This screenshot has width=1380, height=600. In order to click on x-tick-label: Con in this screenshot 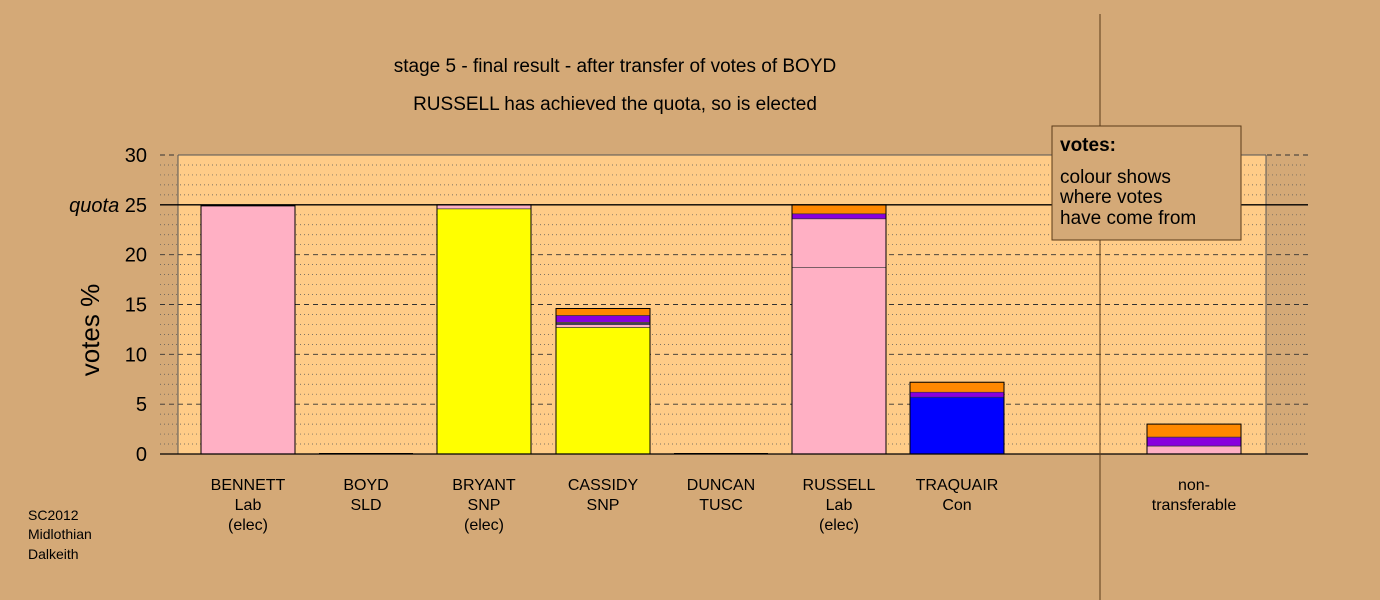, I will do `click(956, 505)`.